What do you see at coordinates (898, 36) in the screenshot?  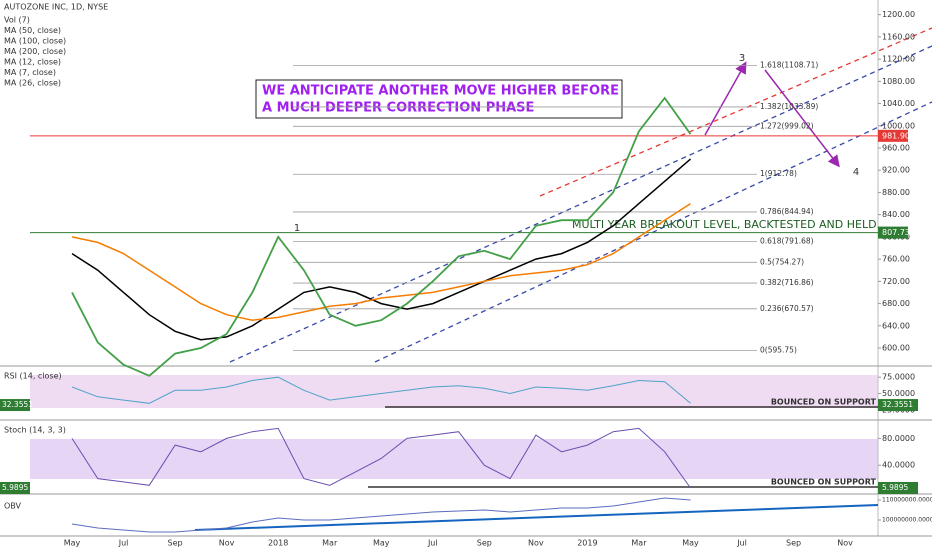 I see `y-tick-label: 1160.00` at bounding box center [898, 36].